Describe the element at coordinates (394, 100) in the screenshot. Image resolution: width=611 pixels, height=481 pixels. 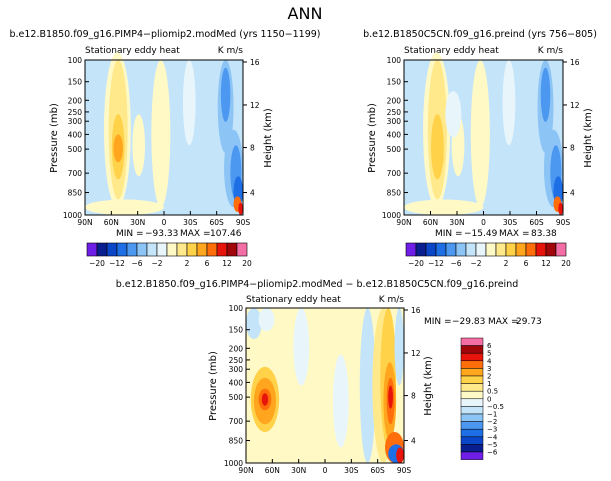
I see `y-tick-label: 200` at that location.